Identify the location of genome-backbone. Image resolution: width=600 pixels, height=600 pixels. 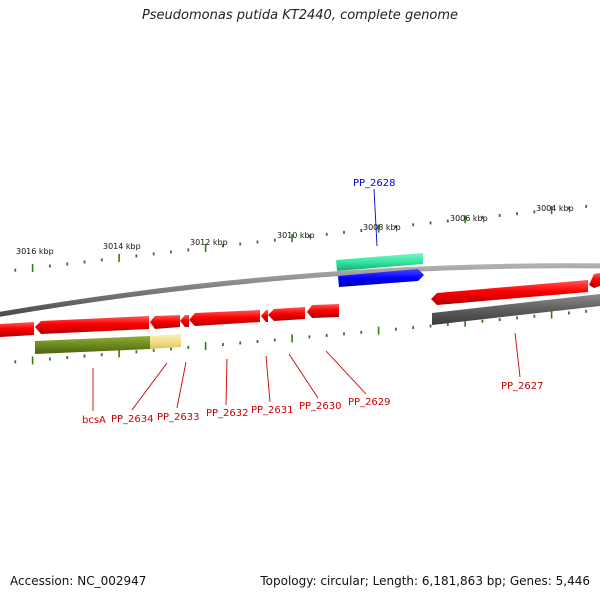
(300, 290).